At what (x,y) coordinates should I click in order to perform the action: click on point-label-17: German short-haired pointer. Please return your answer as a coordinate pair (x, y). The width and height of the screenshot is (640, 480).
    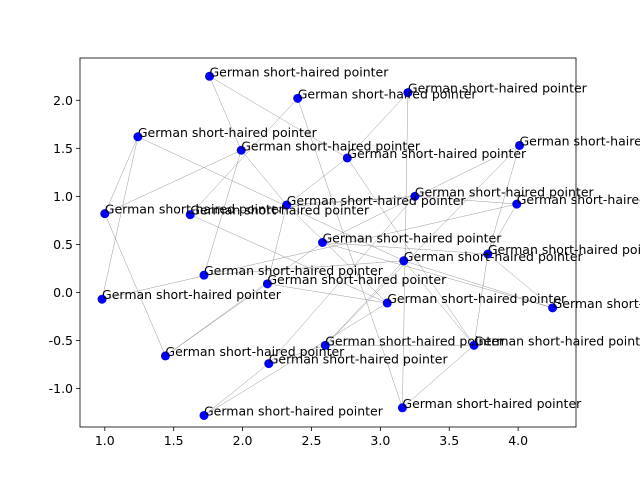
    Looking at the image, I should click on (192, 294).